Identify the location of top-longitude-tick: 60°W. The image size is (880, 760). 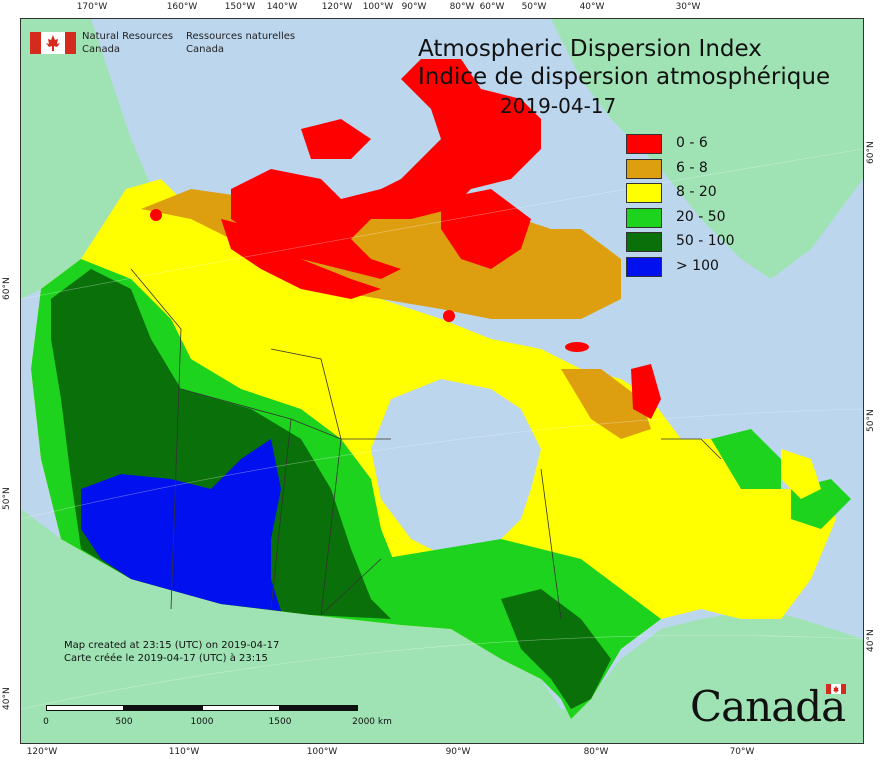
(492, 7).